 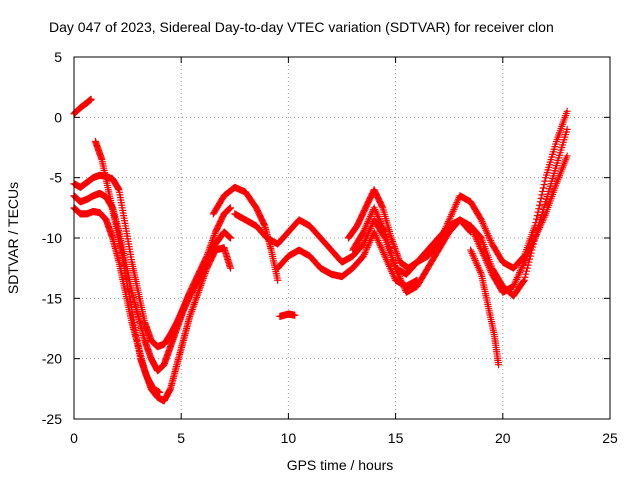 What do you see at coordinates (52, 298) in the screenshot?
I see `y-tick-label: -15` at bounding box center [52, 298].